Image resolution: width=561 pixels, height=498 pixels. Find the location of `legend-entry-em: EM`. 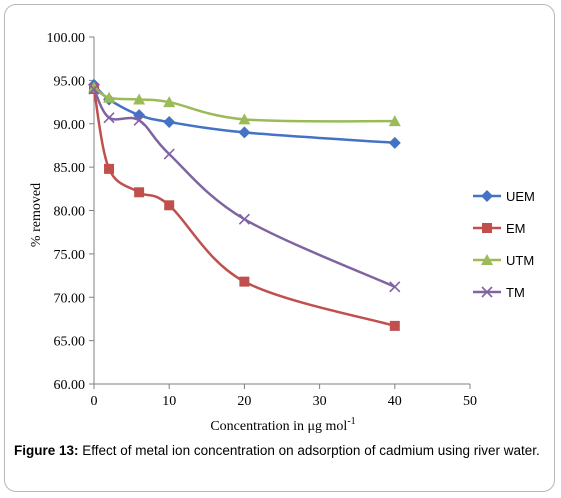

legend-entry-em: EM is located at coordinates (499, 228).